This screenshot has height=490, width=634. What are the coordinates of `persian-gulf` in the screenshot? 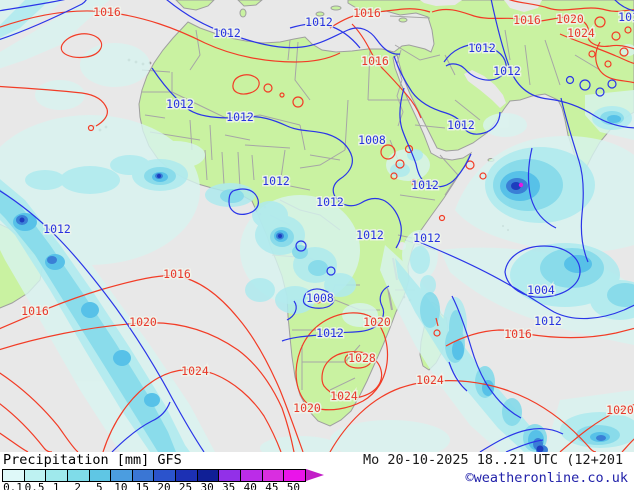 It's located at (485, 89).